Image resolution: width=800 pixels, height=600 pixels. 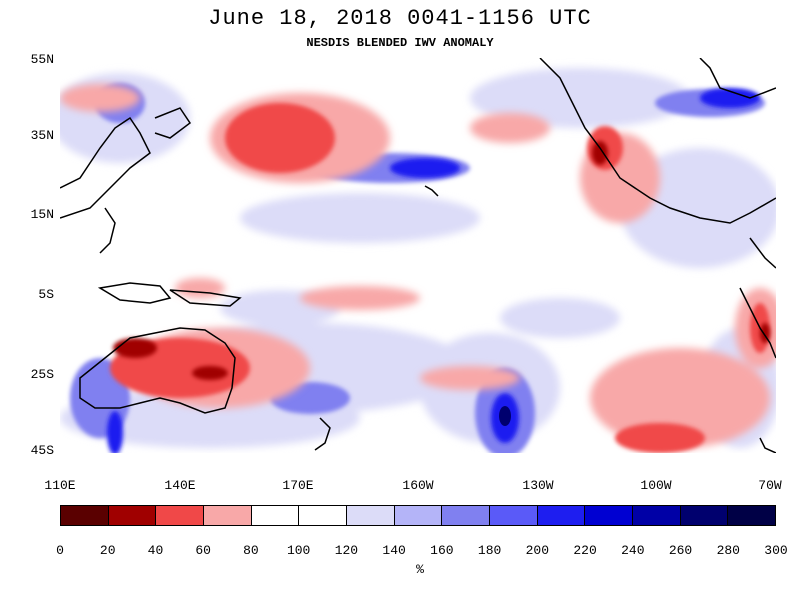 I want to click on lon-label-160w: 160W, so click(x=418, y=485).